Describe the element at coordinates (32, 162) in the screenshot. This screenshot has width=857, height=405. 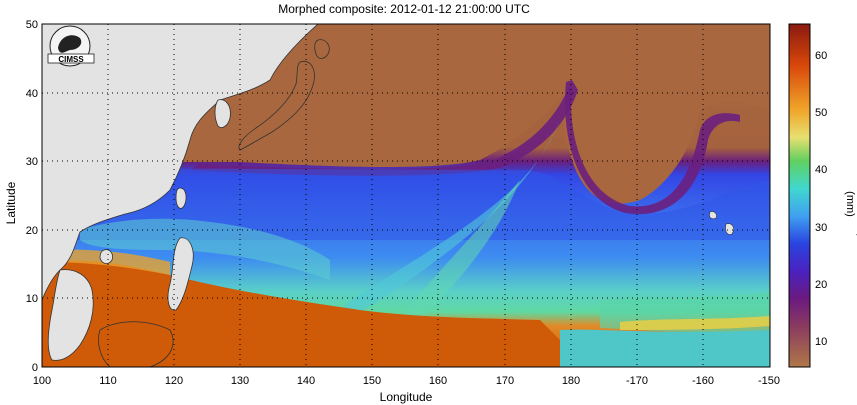
I see `y-tick: 30` at that location.